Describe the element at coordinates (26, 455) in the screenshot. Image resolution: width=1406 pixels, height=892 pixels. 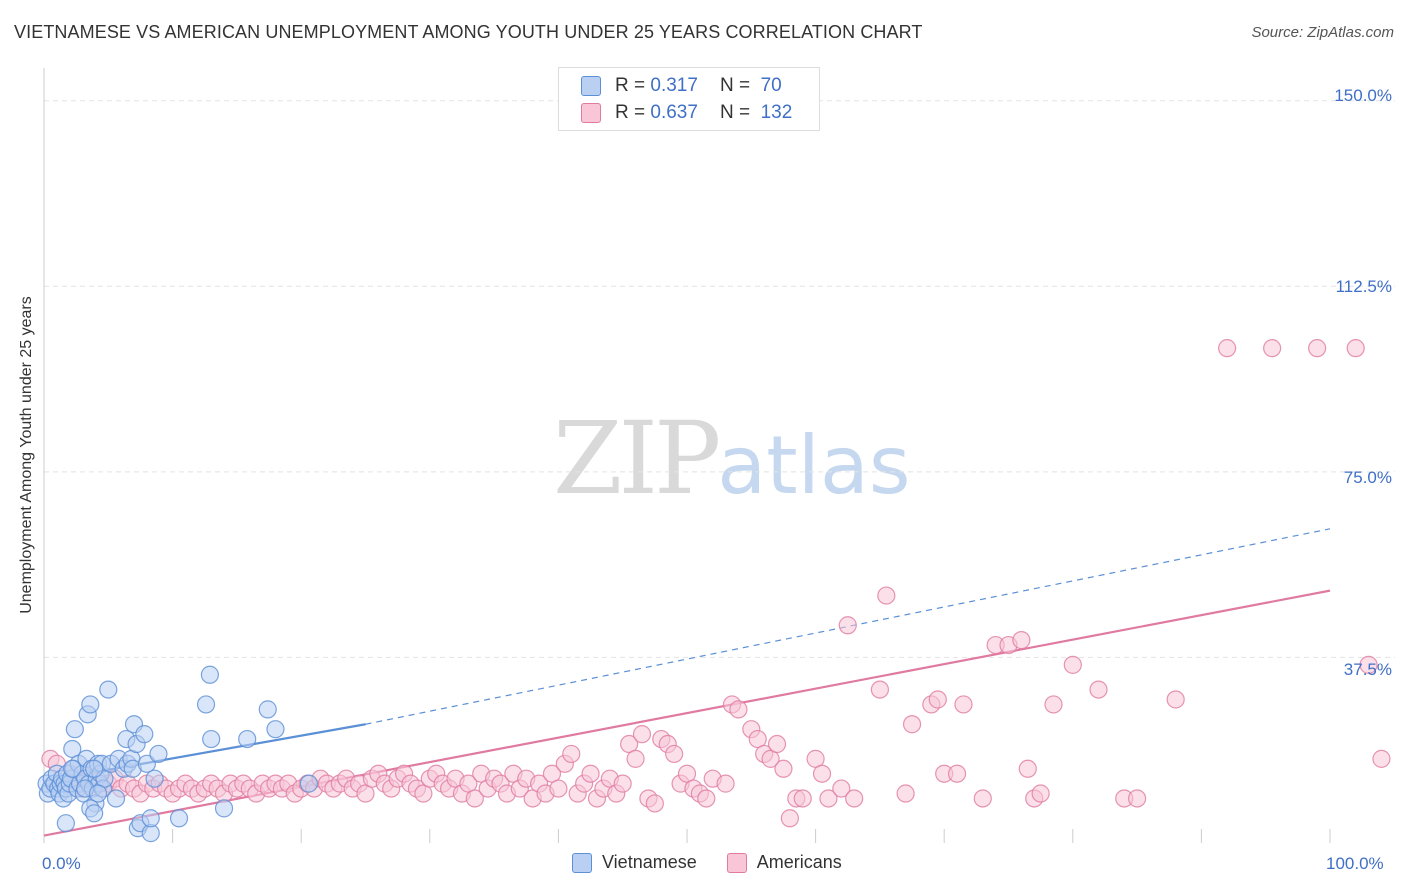
I see `y-axis-label: Unemployment Among Youth under 25 years` at that location.